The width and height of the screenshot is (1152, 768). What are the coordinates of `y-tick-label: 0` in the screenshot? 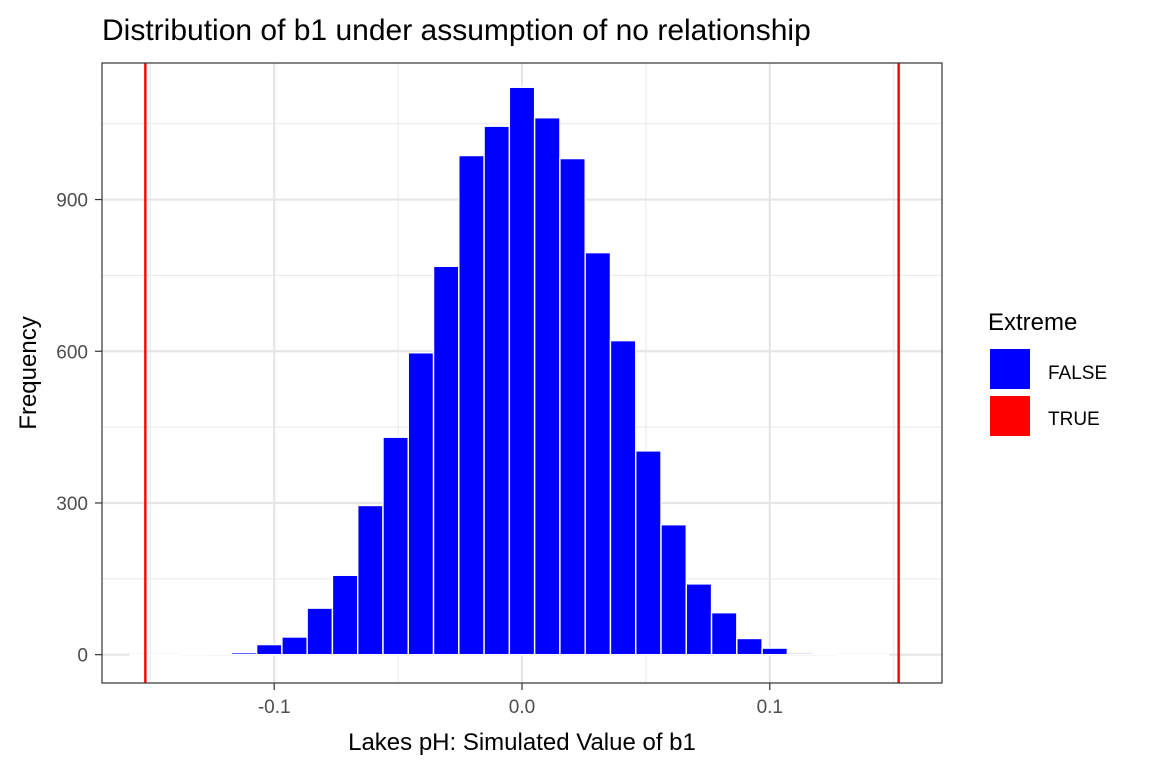 It's located at (82, 656).